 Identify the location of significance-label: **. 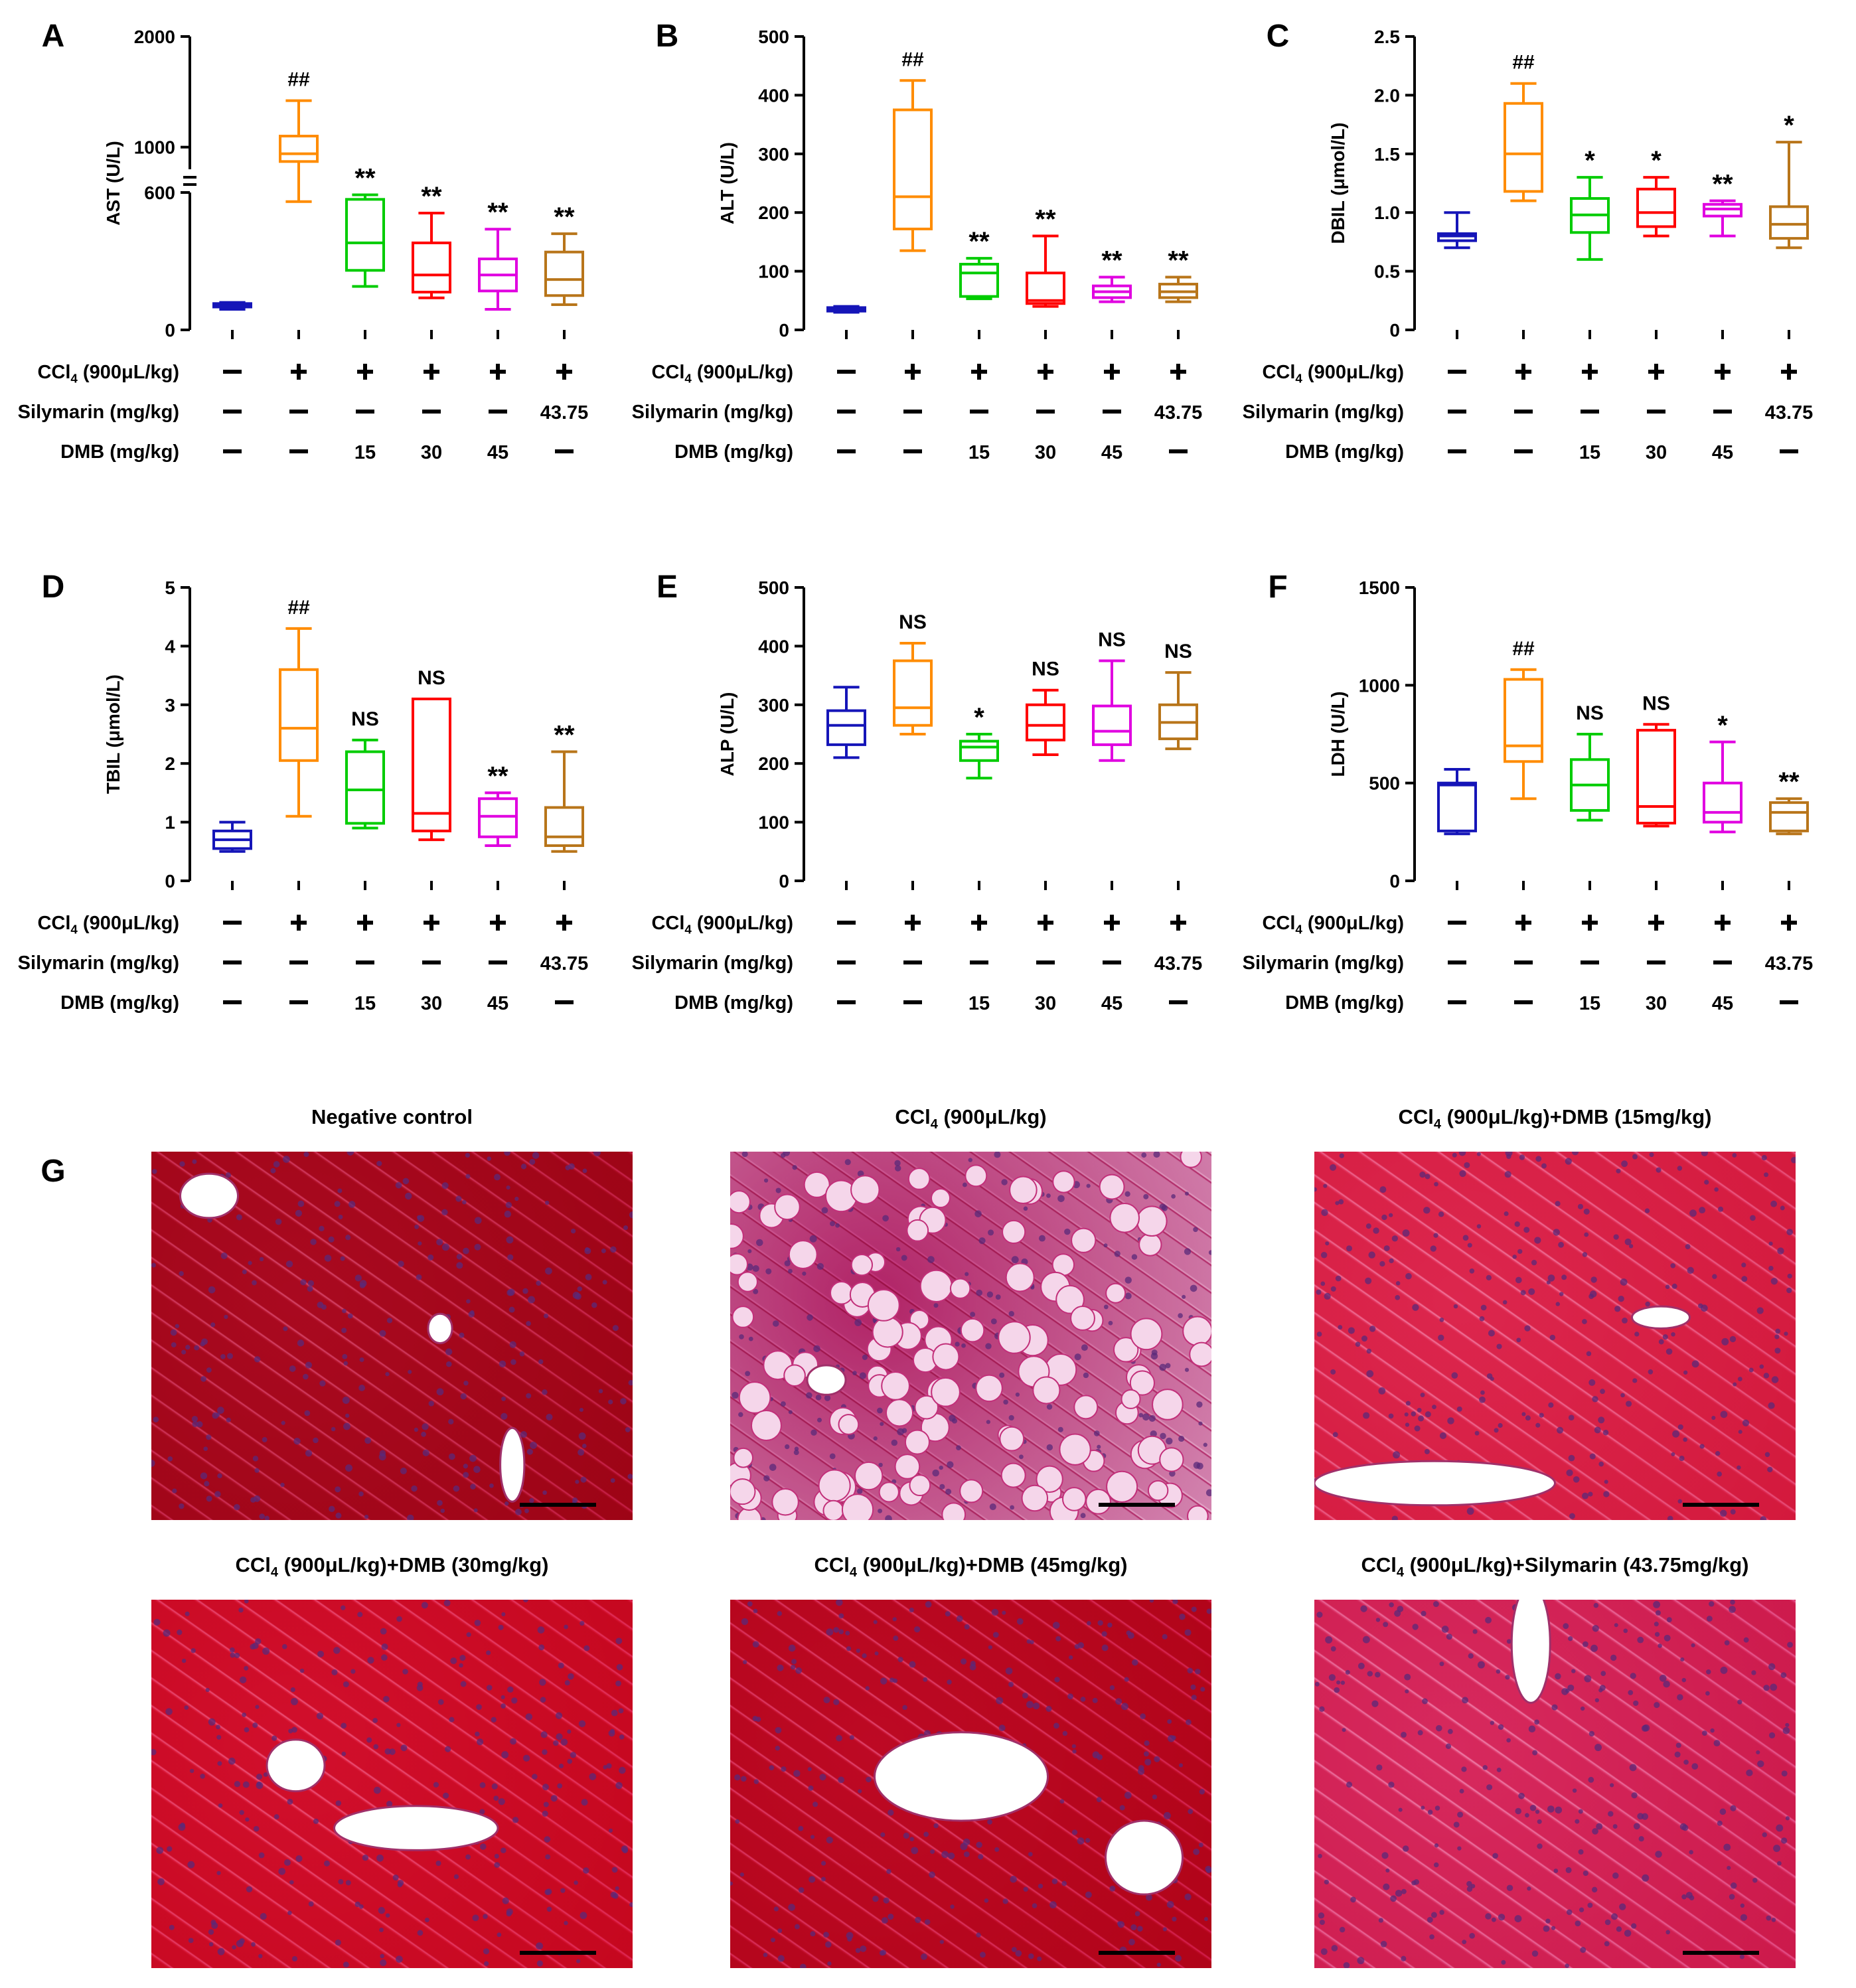
(1045, 219).